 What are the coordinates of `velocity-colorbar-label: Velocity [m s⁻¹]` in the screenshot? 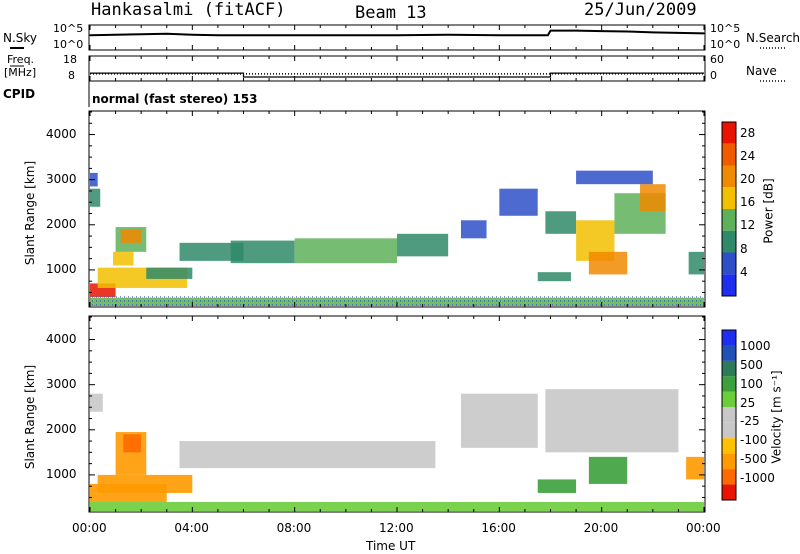 It's located at (776, 417).